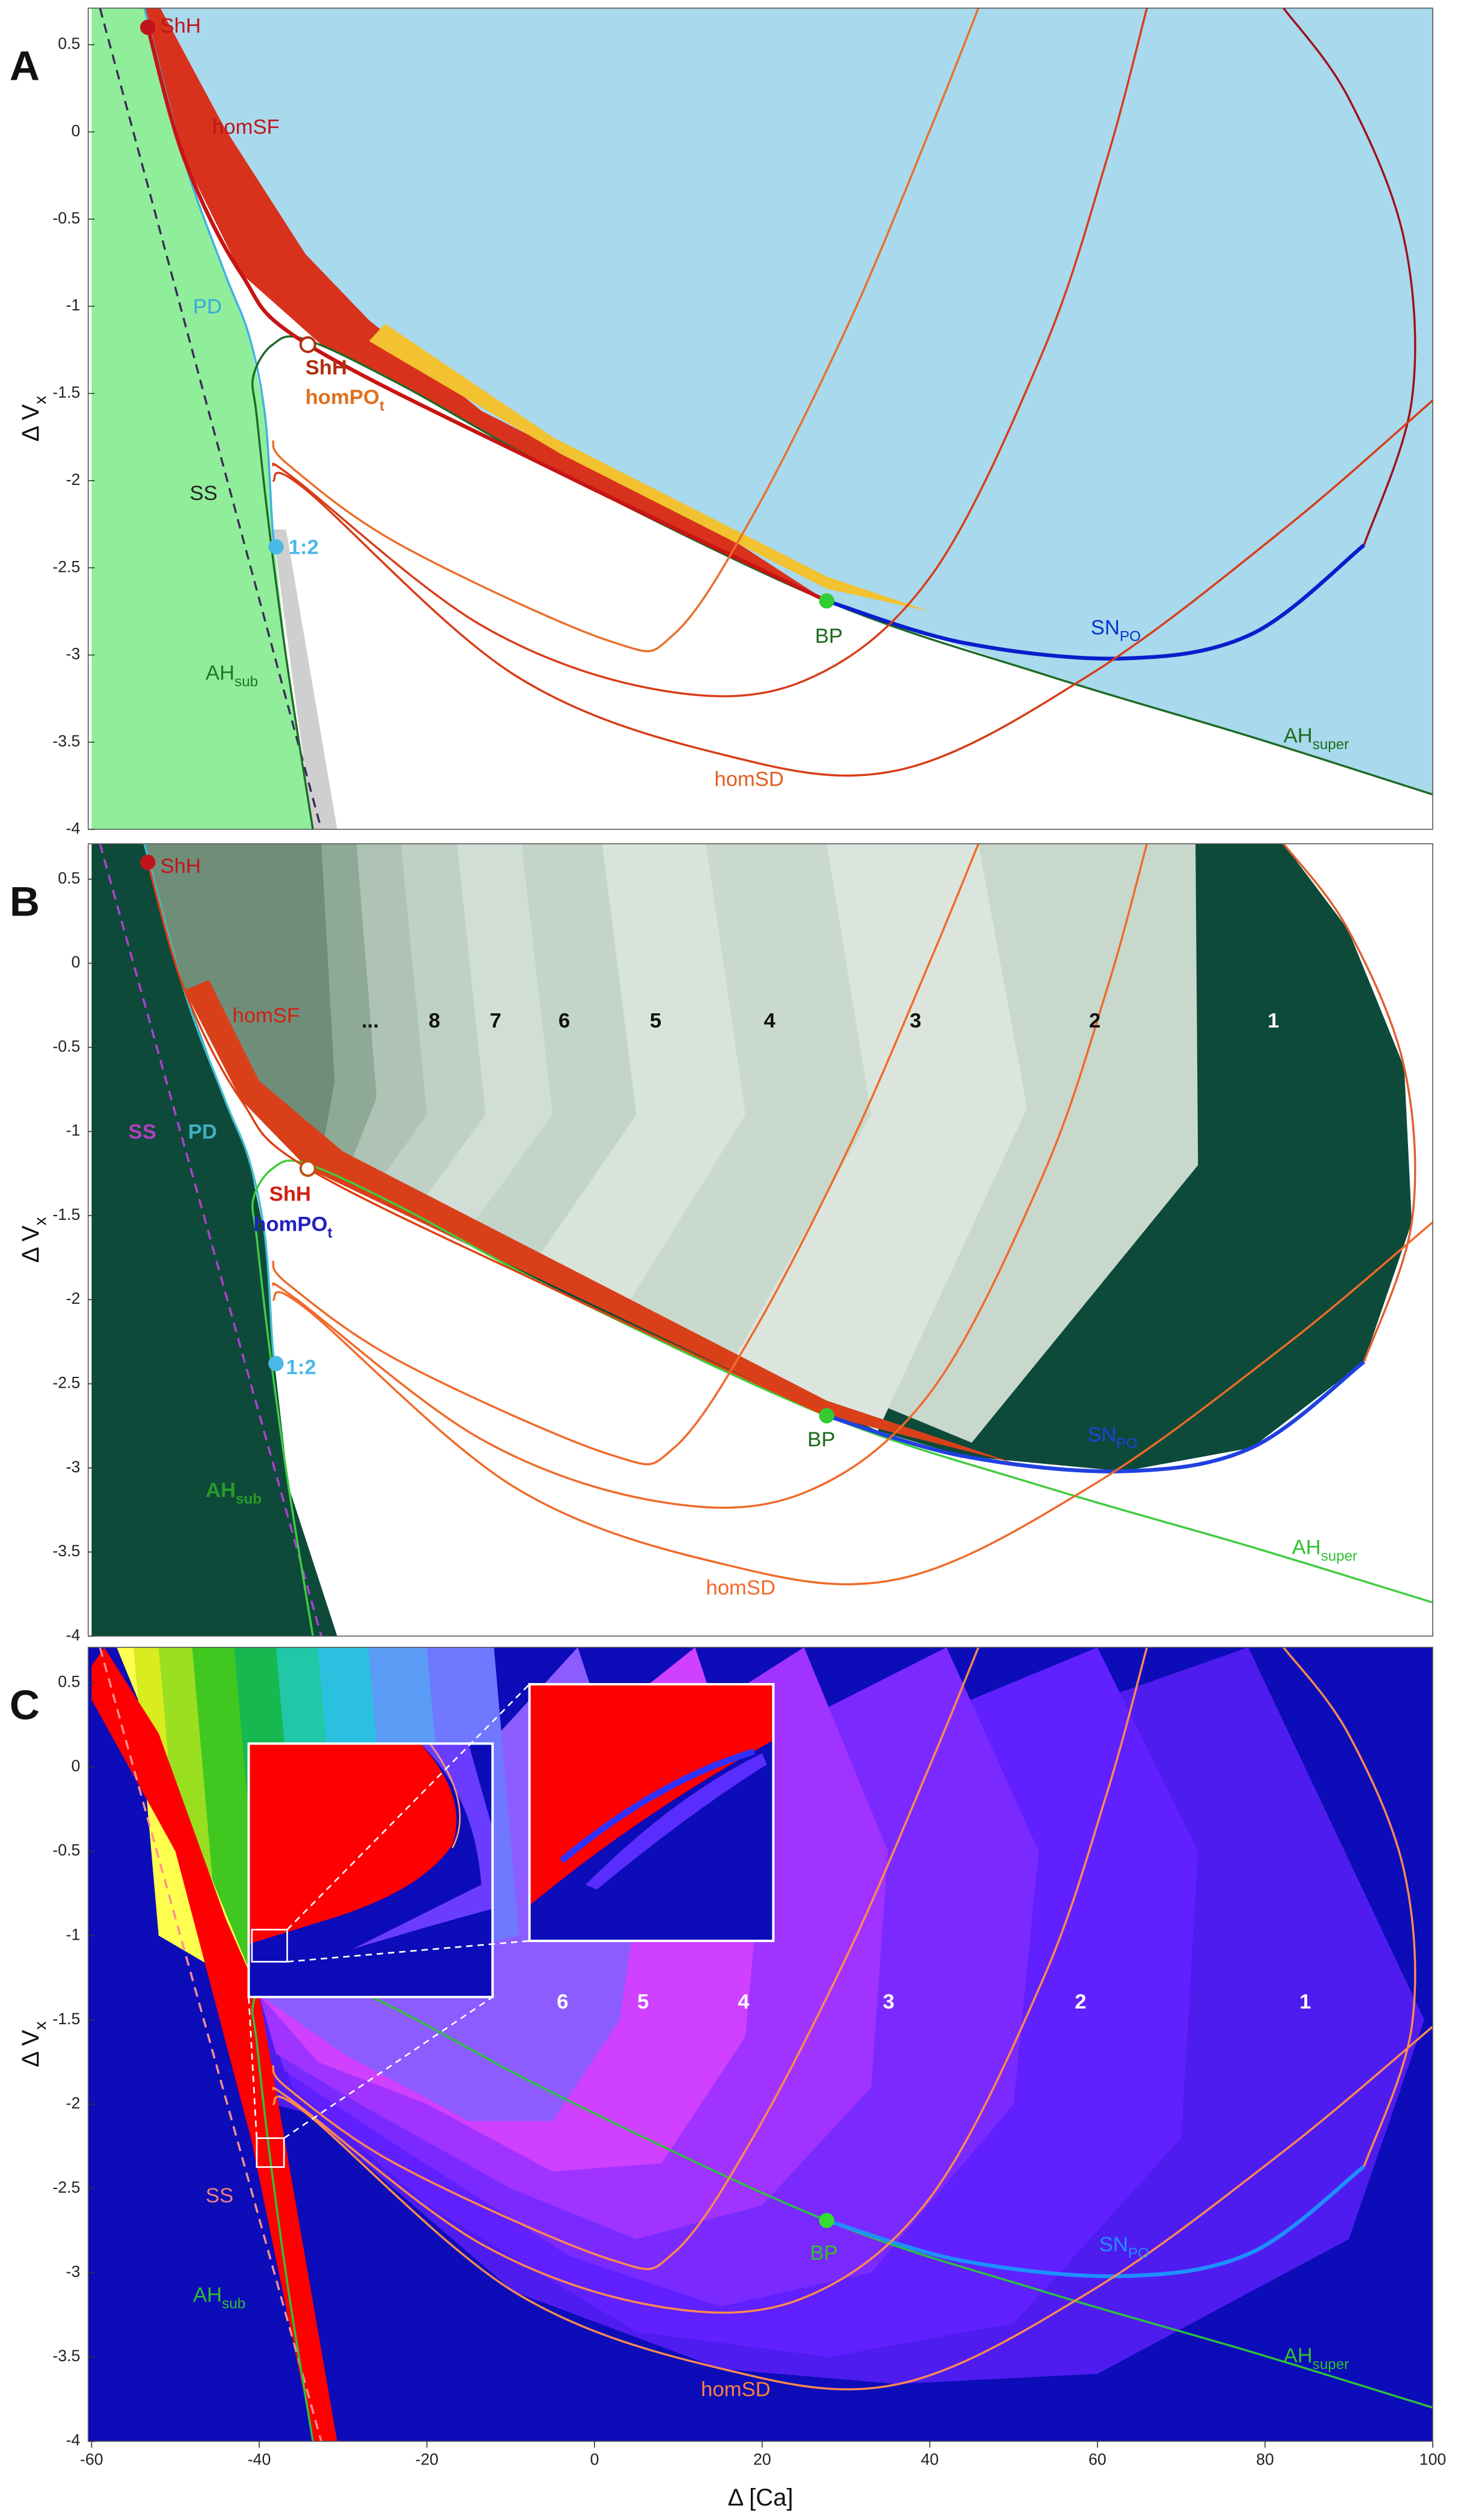 Image resolution: width=1460 pixels, height=2520 pixels. Describe the element at coordinates (643, 2001) in the screenshot. I see `annotation: 5` at that location.